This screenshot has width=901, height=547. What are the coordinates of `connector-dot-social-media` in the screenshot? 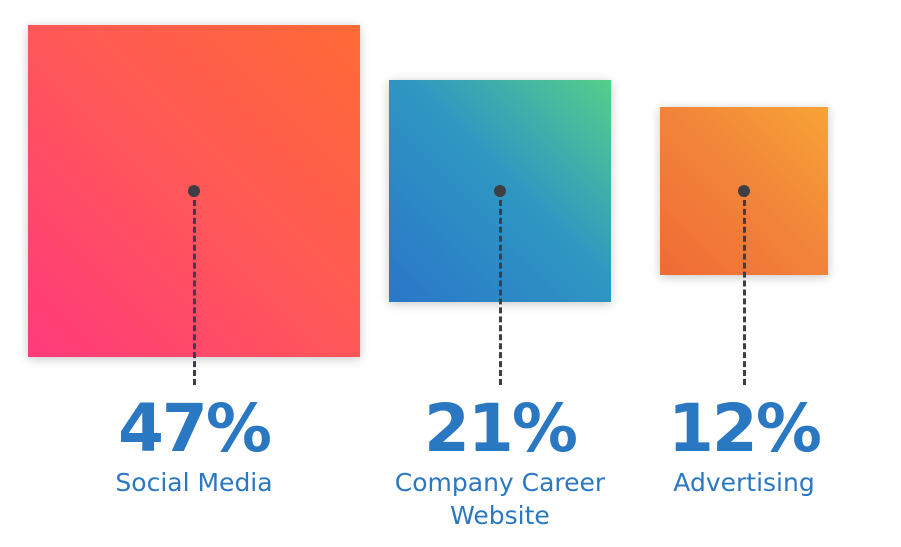 It's located at (194, 191).